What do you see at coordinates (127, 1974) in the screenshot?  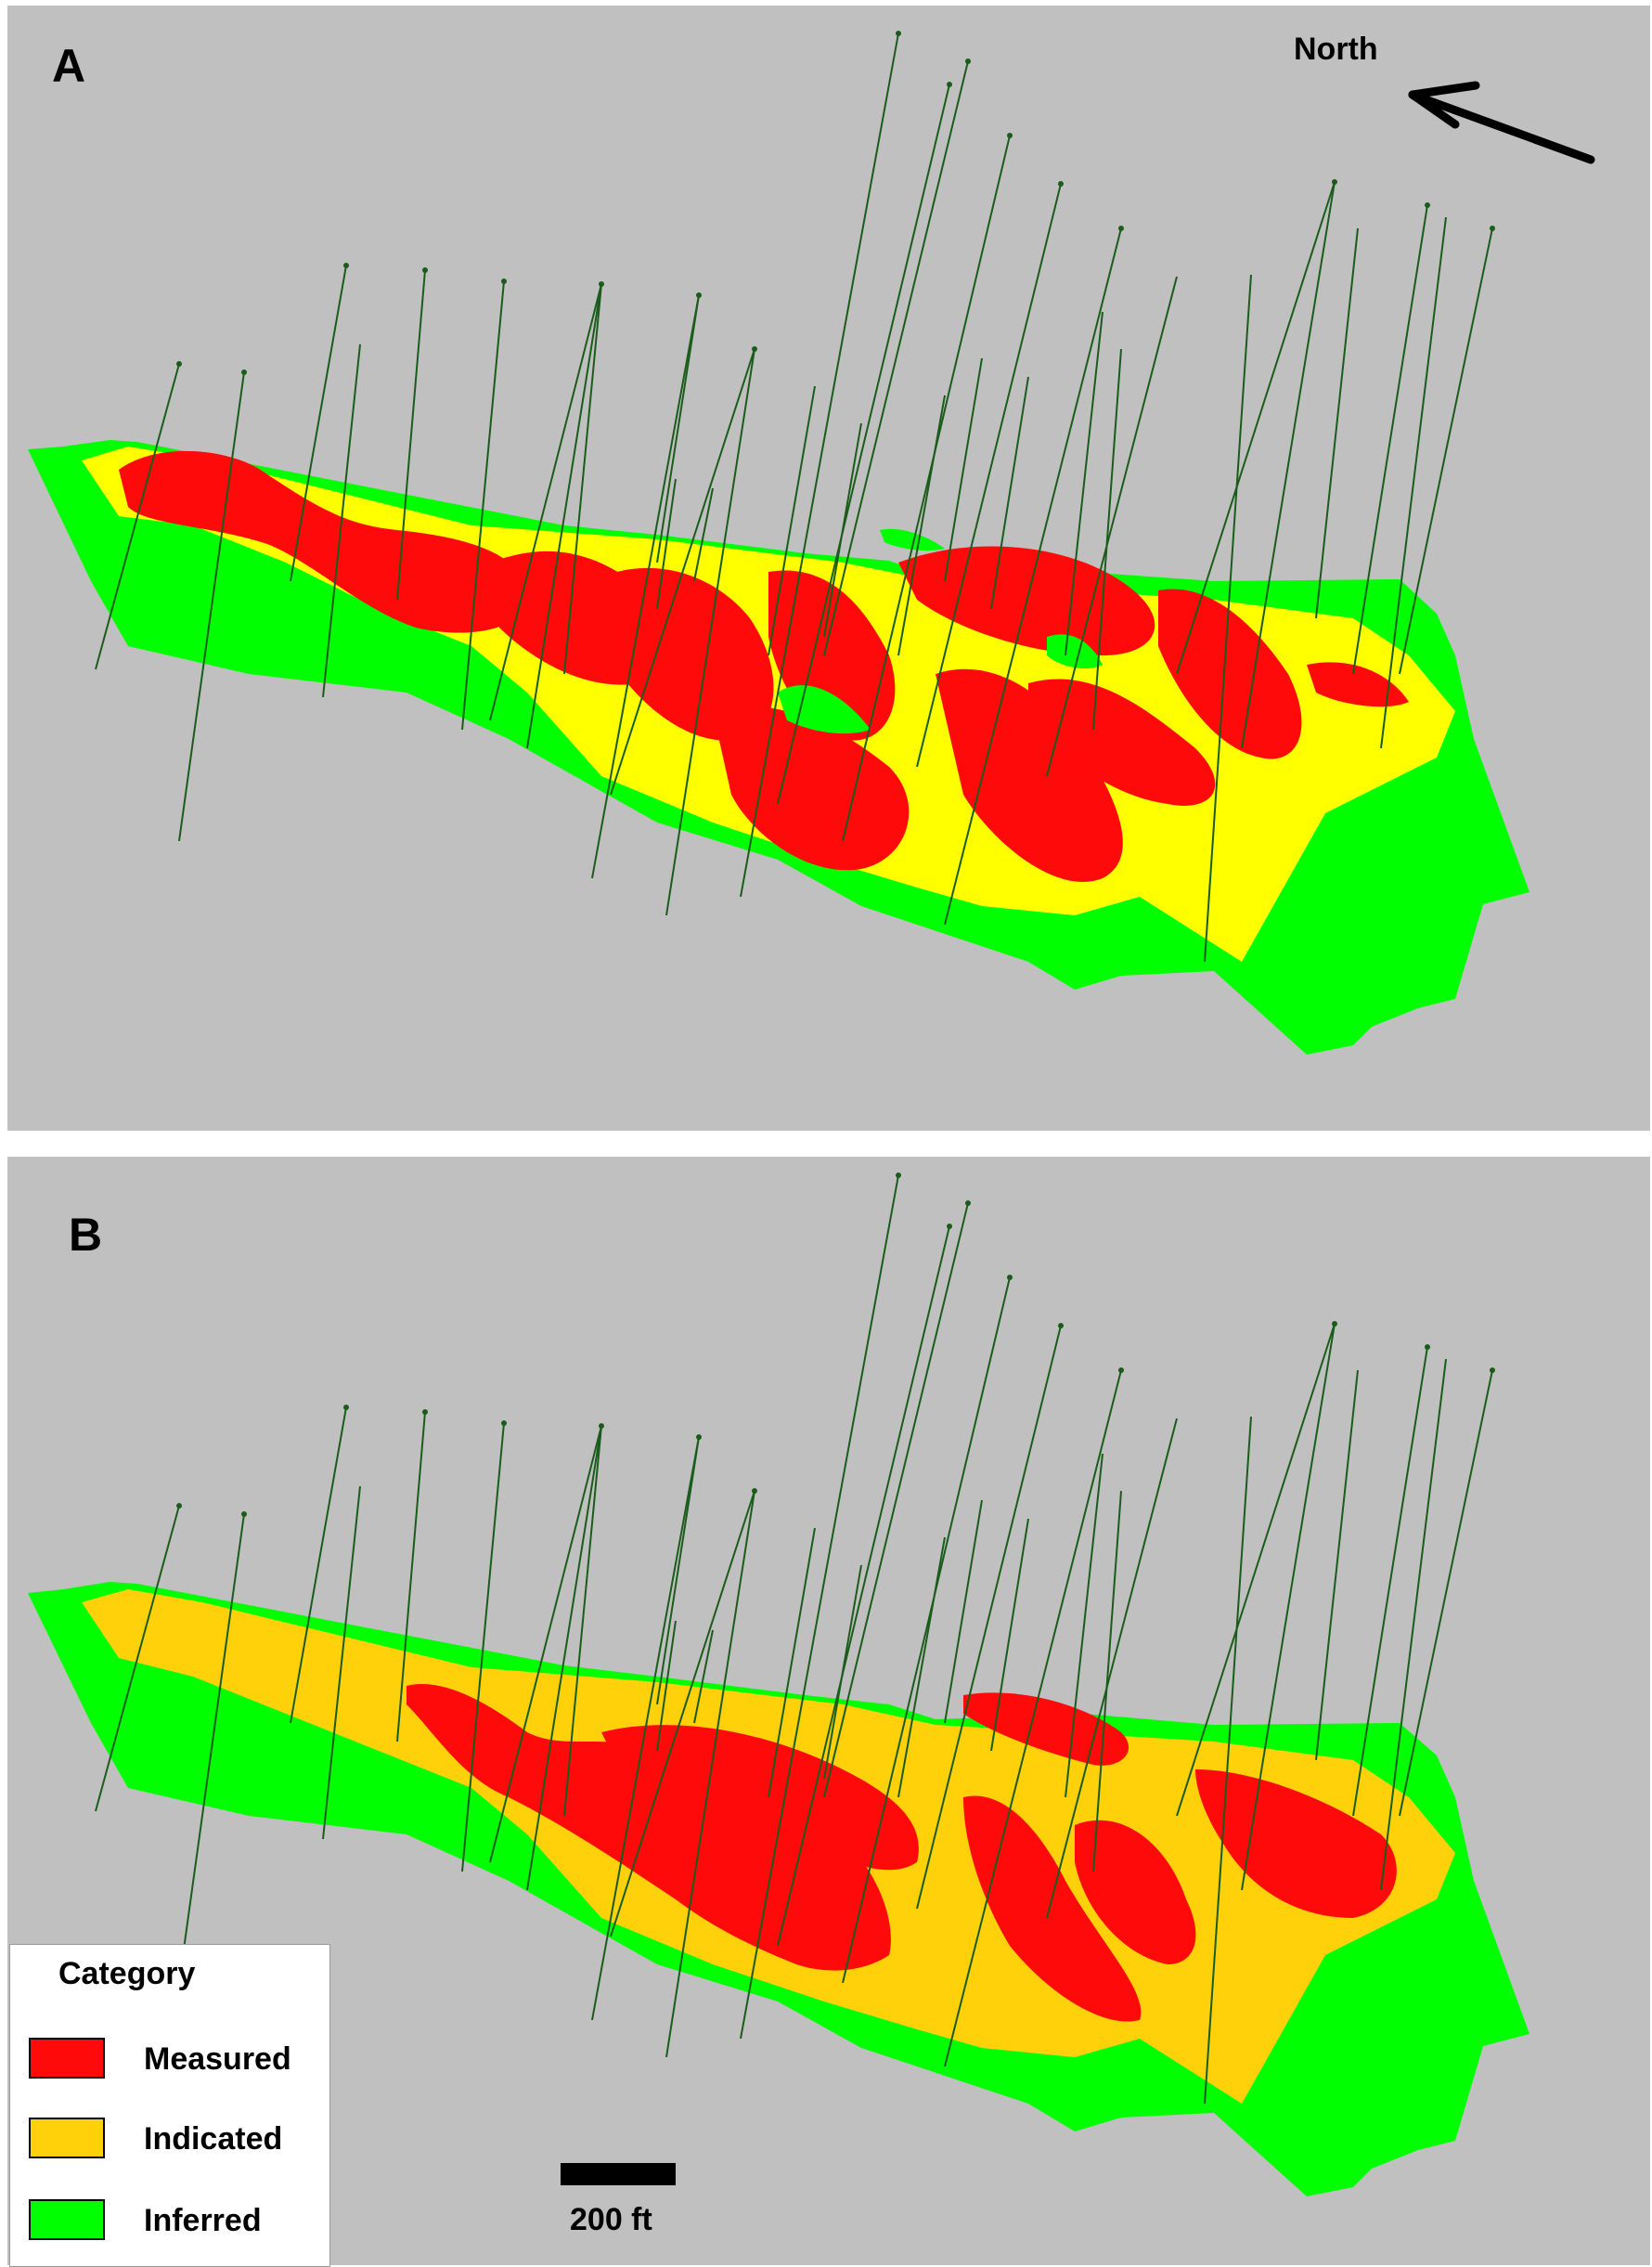 I see `legend-title: Category` at bounding box center [127, 1974].